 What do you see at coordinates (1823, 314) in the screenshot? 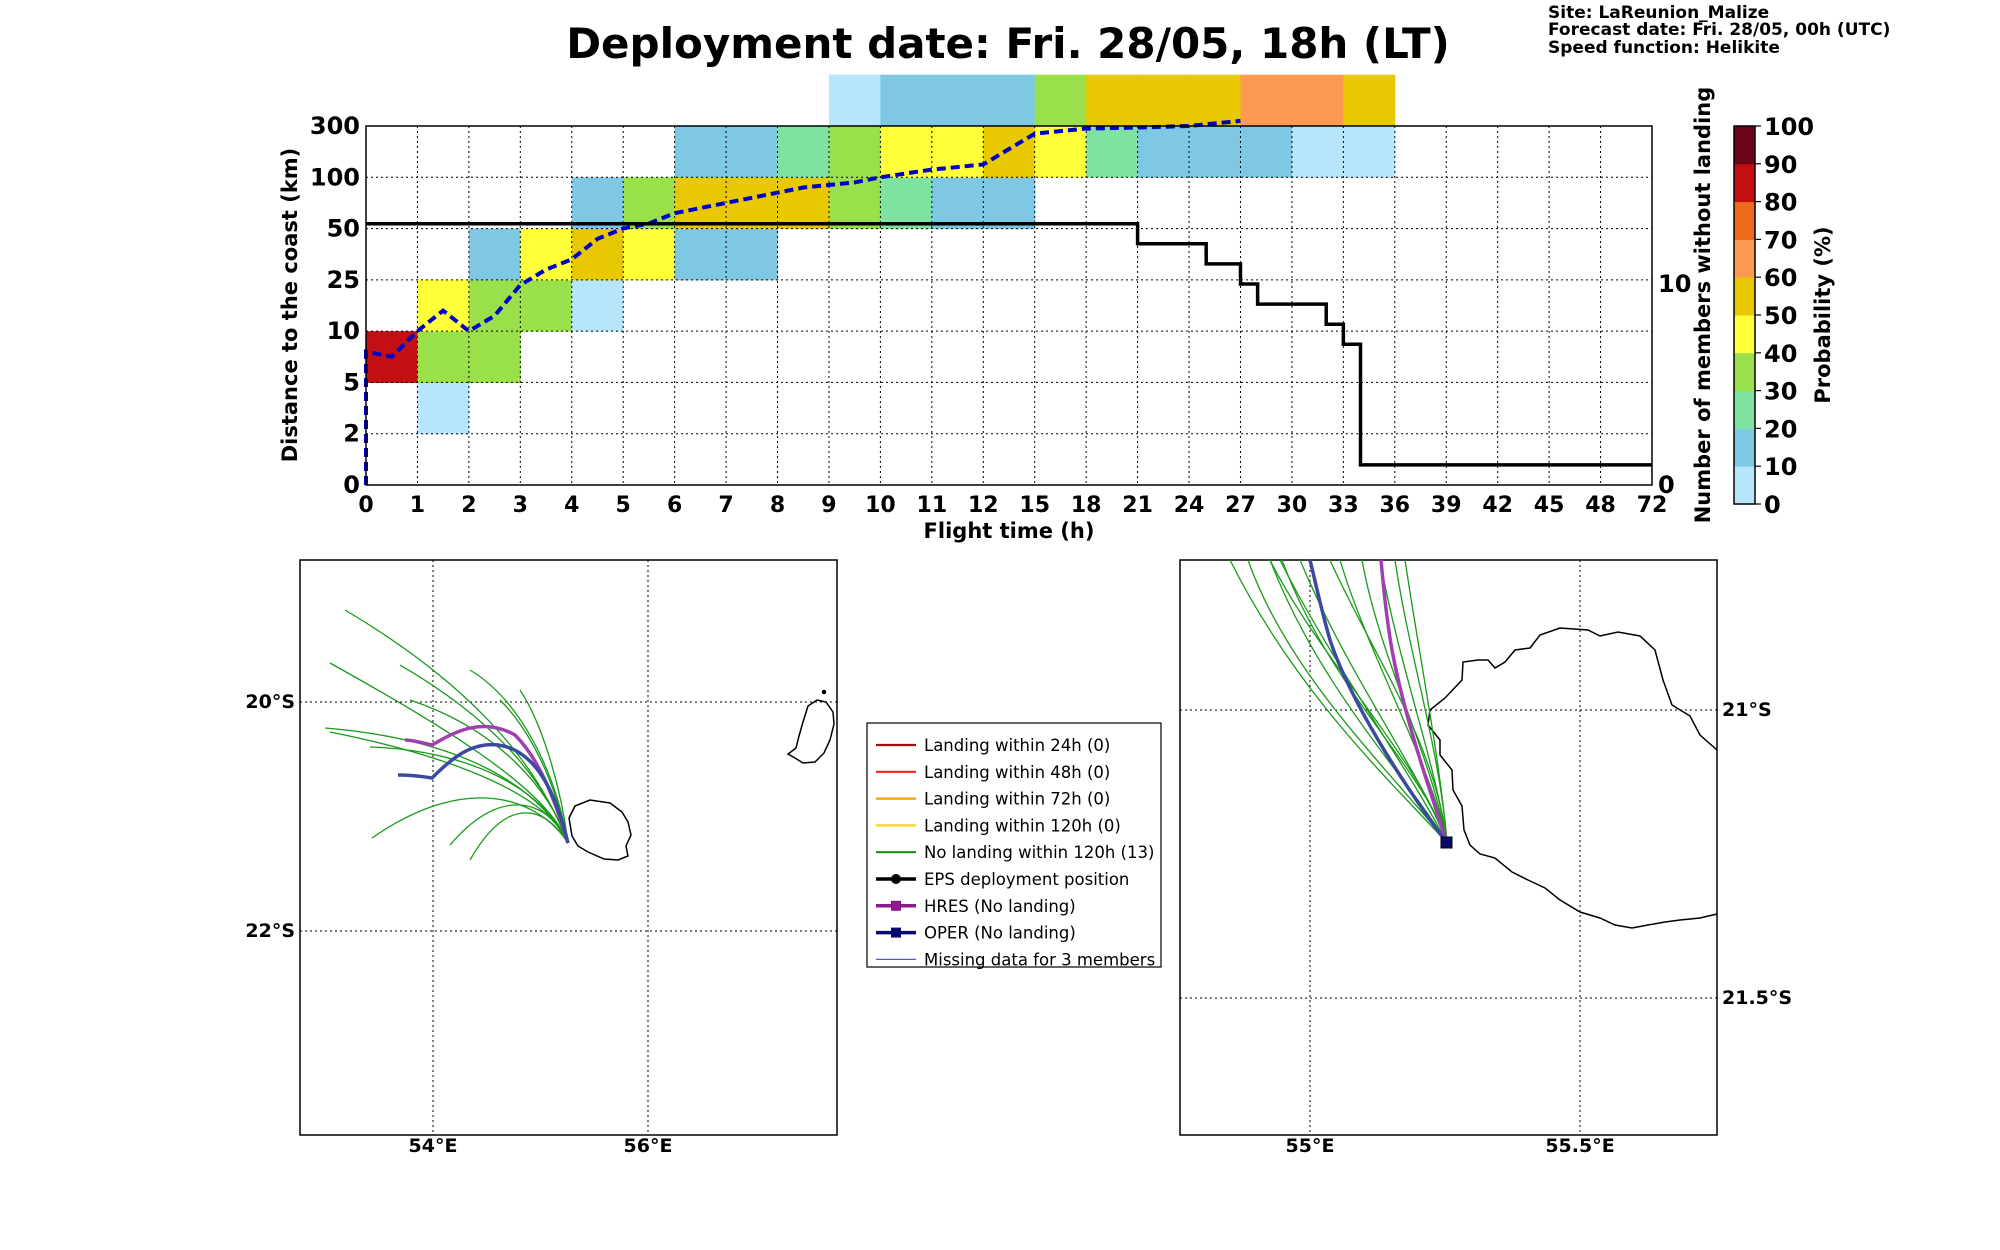
I see `colorbar-label: Probability (%)` at bounding box center [1823, 314].